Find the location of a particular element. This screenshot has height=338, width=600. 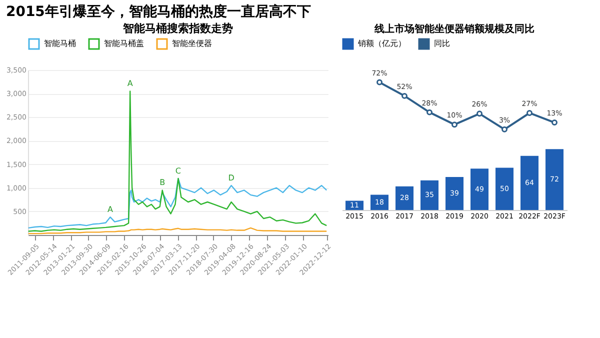

annotation: D is located at coordinates (231, 178).